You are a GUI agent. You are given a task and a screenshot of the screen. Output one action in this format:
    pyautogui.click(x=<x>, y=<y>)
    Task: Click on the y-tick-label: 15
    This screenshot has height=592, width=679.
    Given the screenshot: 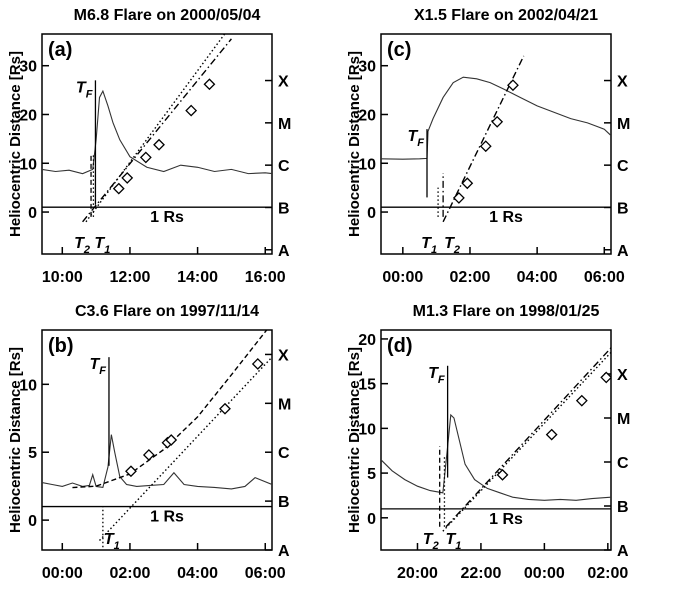 What is the action you would take?
    pyautogui.click(x=367, y=385)
    